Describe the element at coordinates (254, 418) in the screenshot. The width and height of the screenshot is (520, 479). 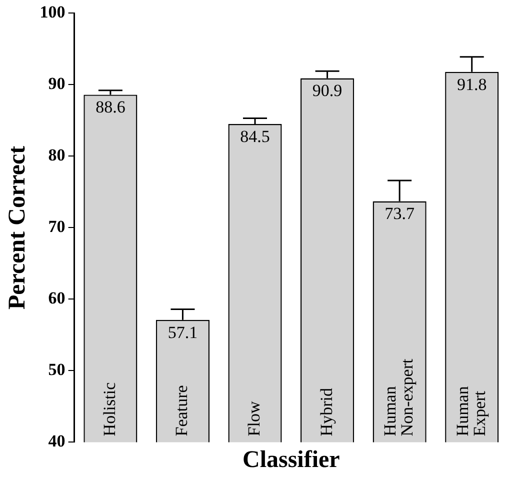
I see `x-tick-label: Flow` at that location.